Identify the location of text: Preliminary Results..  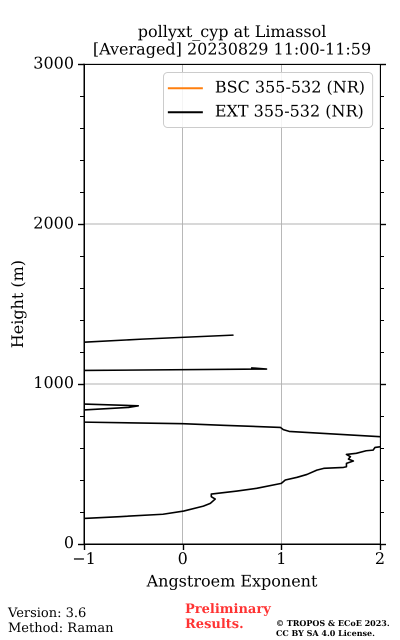
(228, 617).